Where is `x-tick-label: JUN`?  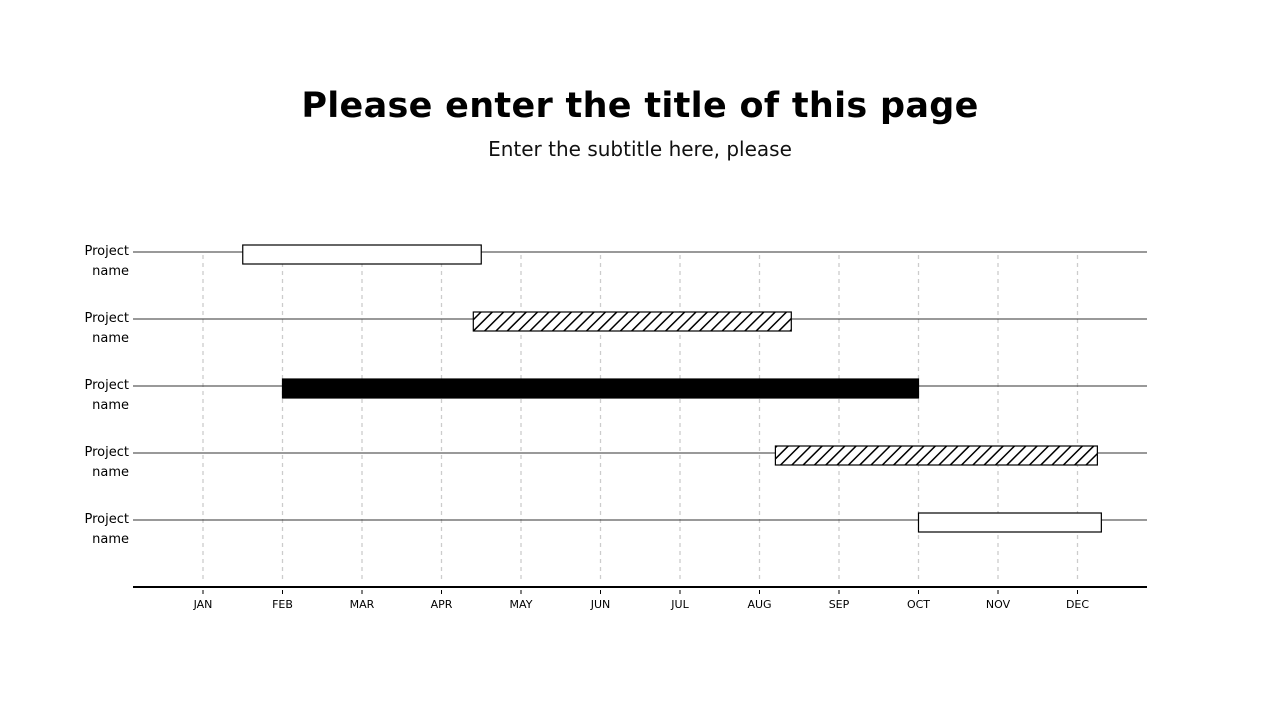 x-tick-label: JUN is located at coordinates (600, 604).